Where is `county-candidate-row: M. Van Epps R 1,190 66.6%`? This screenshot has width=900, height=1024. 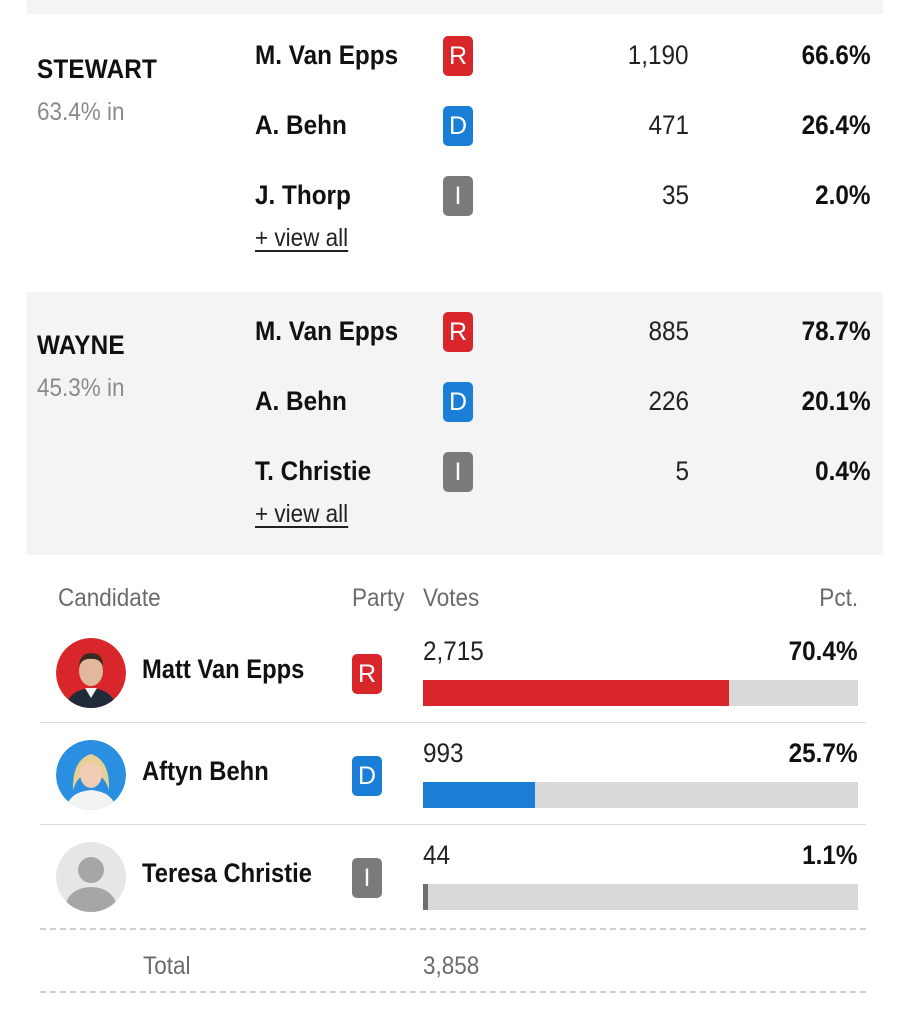 county-candidate-row: M. Van Epps R 1,190 66.6% is located at coordinates (455, 56).